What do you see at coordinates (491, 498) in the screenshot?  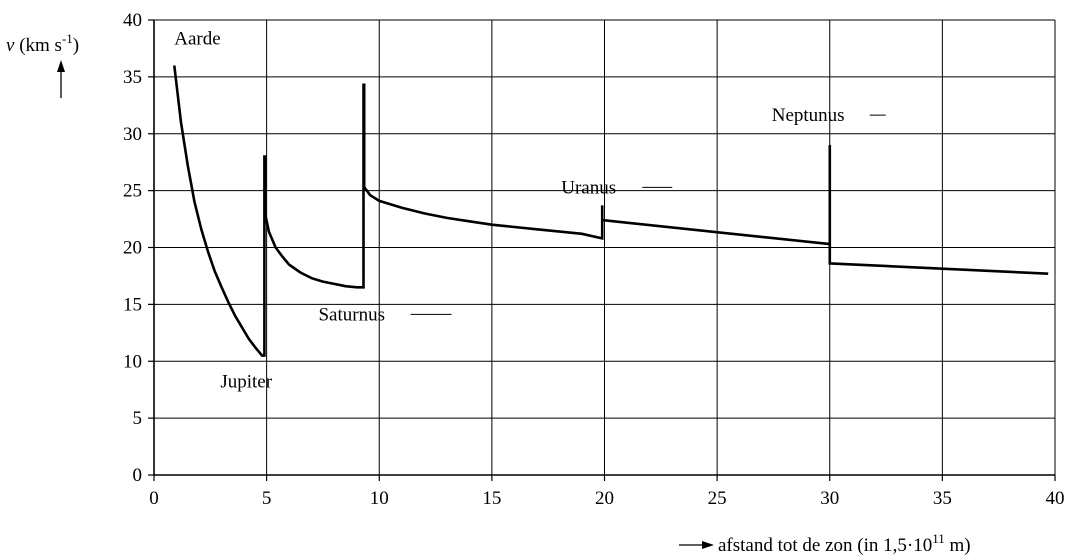 I see `x-tick-label: 15` at bounding box center [491, 498].